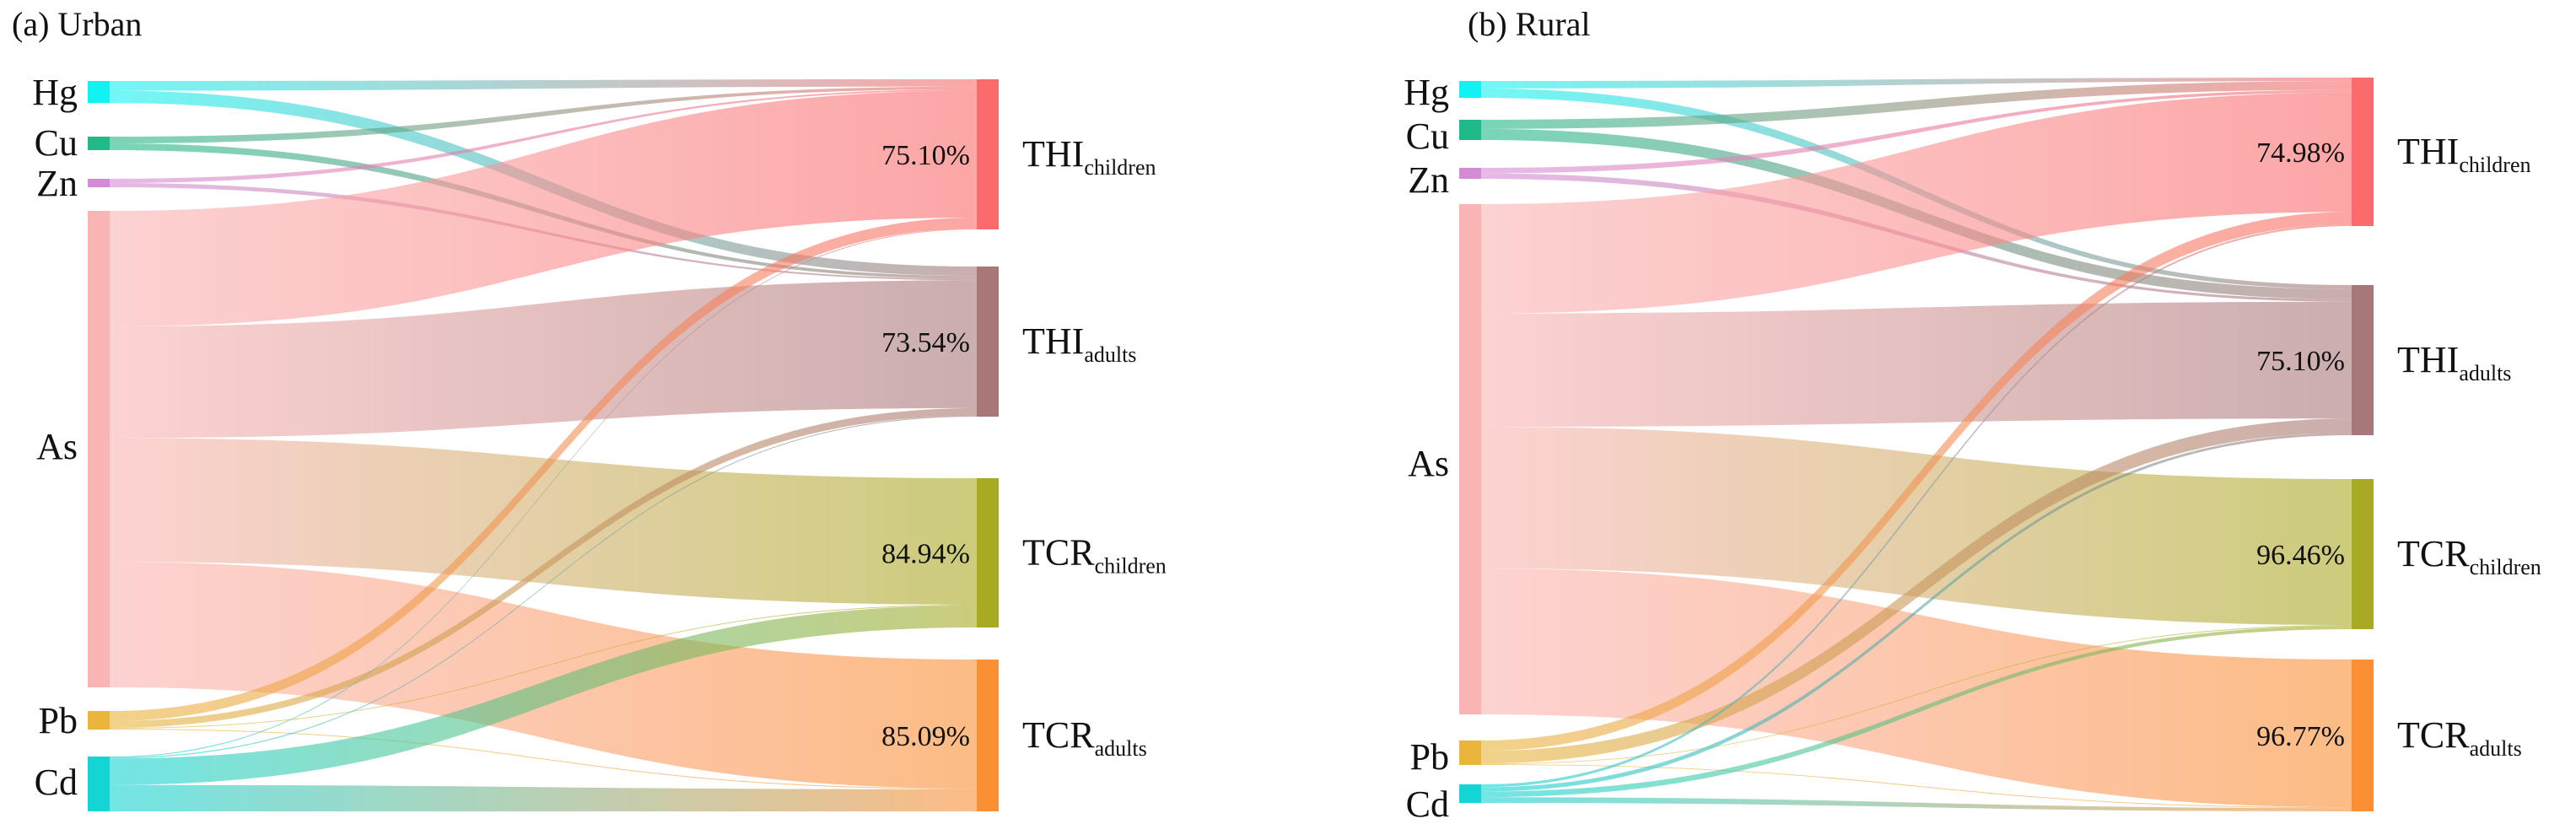 This screenshot has height=824, width=2576. I want to click on panel-title: (b) Rural, so click(1529, 24).